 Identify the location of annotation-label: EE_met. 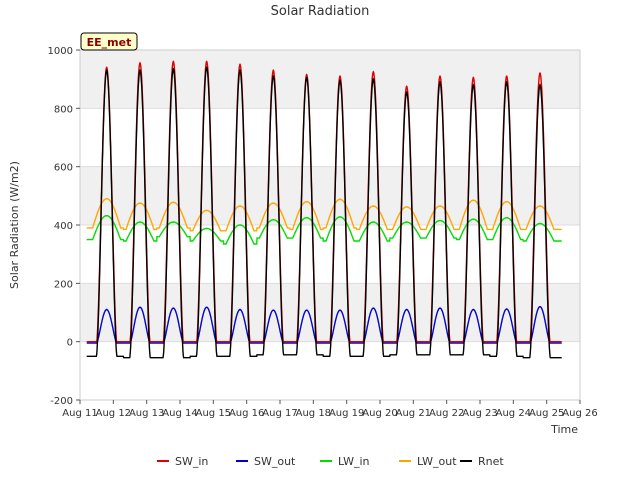
(109, 42).